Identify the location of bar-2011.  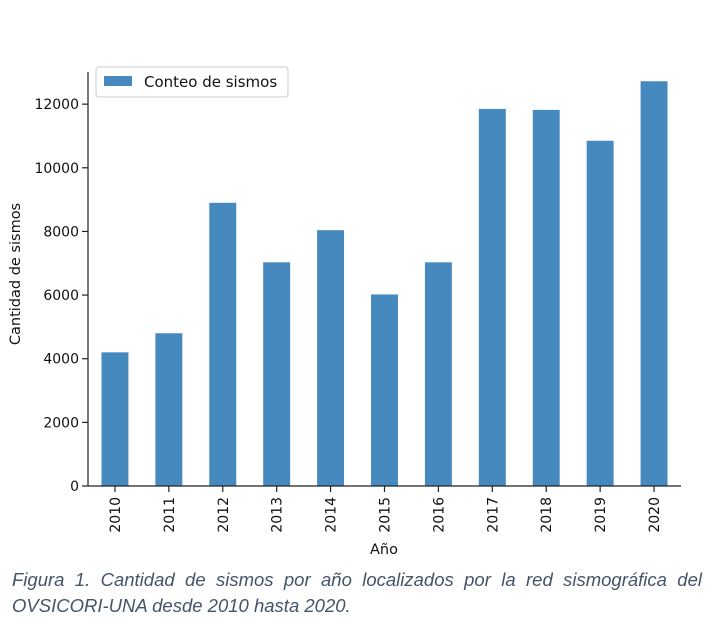
(169, 409).